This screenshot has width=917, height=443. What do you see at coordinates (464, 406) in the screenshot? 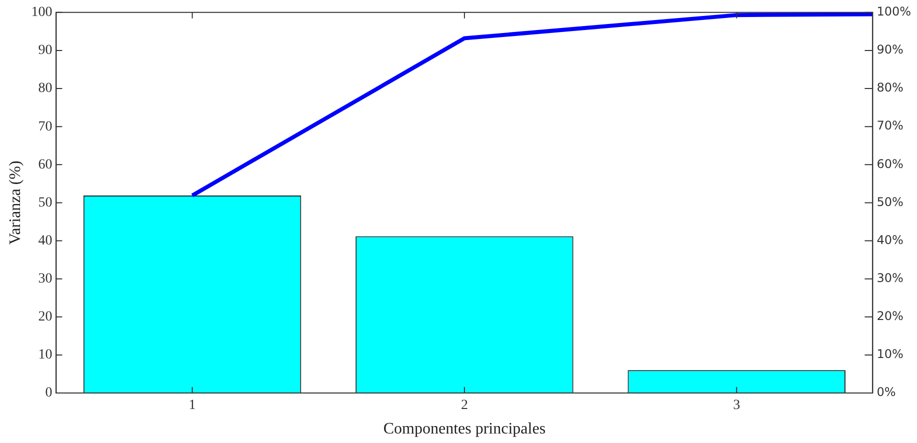
I see `x-tick-label: 2` at bounding box center [464, 406].